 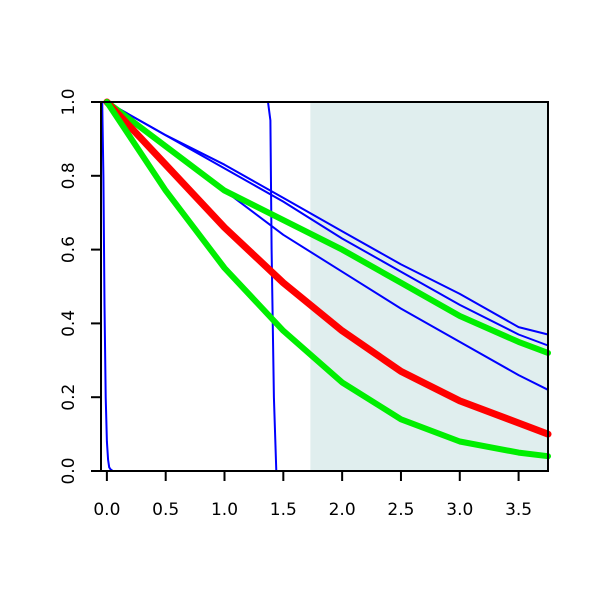 What do you see at coordinates (69, 323) in the screenshot?
I see `y-tick-label: 0.4` at bounding box center [69, 323].